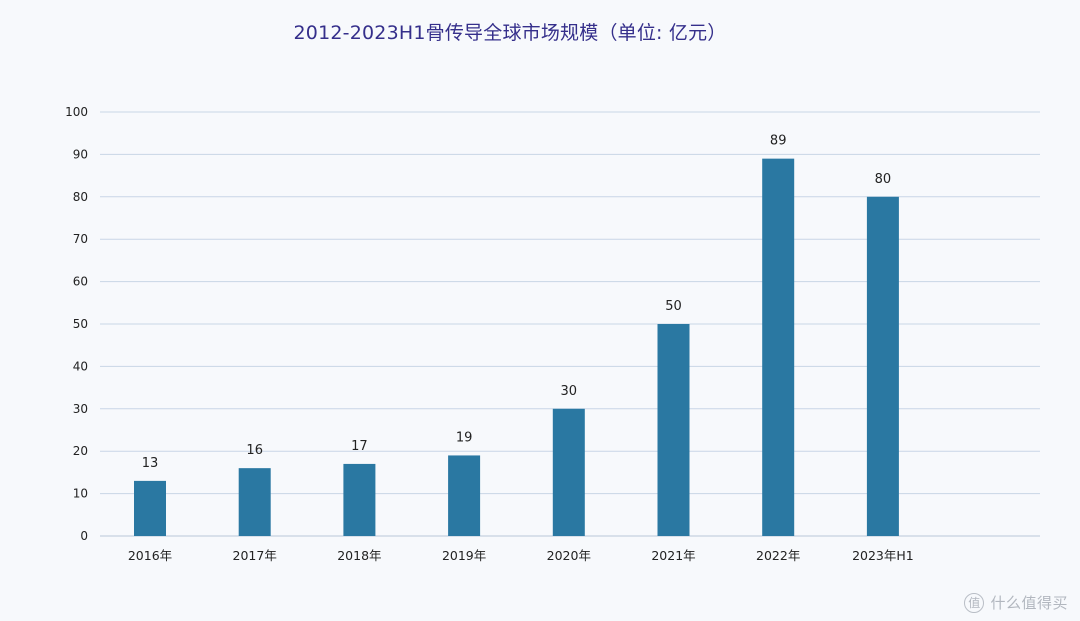 The height and width of the screenshot is (621, 1080). What do you see at coordinates (464, 555) in the screenshot?
I see `x-tick-label: 2019年` at bounding box center [464, 555].